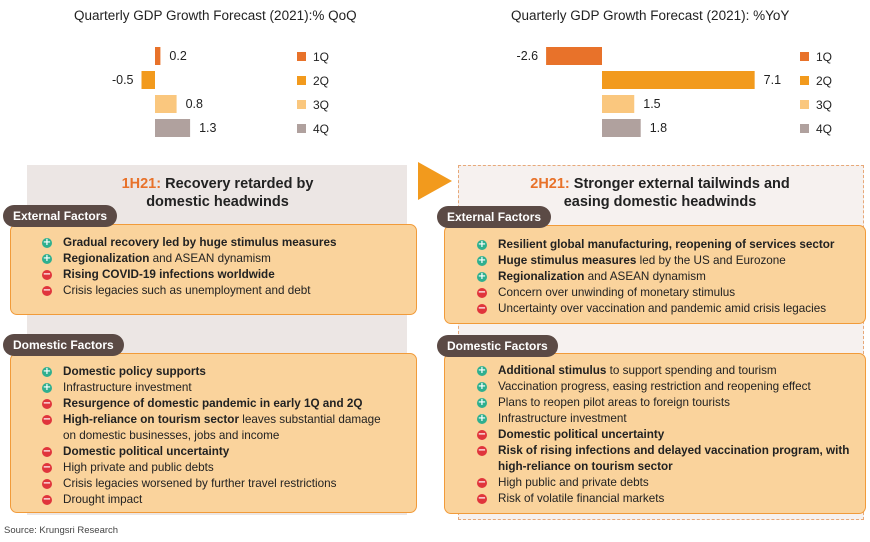  I want to click on factor-item: + Regionalization and ASEAN dynamism, so click(669, 277).